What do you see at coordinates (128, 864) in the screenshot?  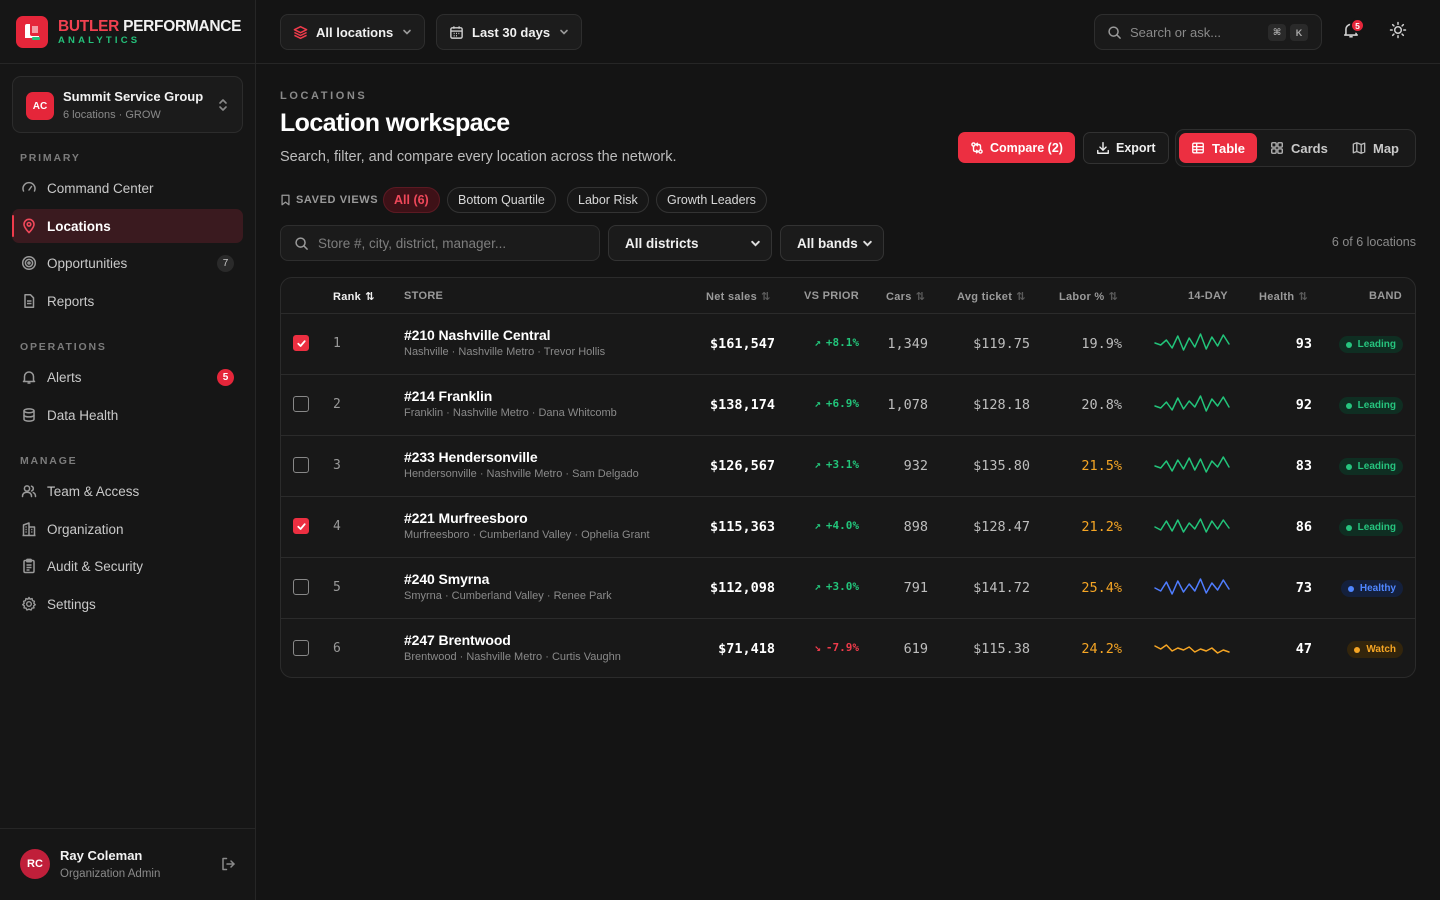 I see `user-profile: RC Ray Coleman Organization Admin` at bounding box center [128, 864].